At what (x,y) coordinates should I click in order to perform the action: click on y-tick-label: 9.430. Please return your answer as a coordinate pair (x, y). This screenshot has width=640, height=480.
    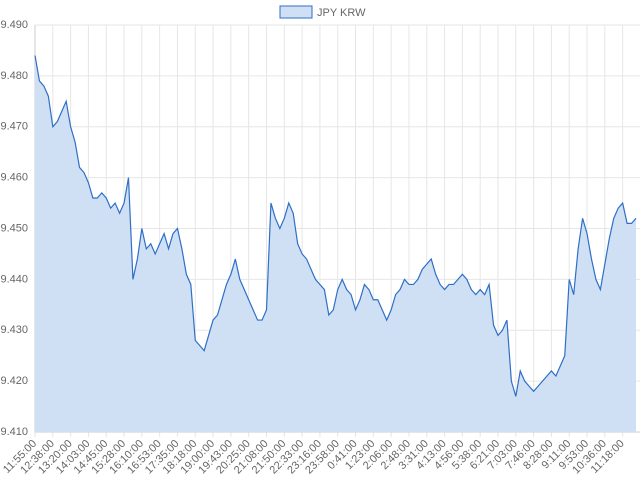
    Looking at the image, I should click on (14, 330).